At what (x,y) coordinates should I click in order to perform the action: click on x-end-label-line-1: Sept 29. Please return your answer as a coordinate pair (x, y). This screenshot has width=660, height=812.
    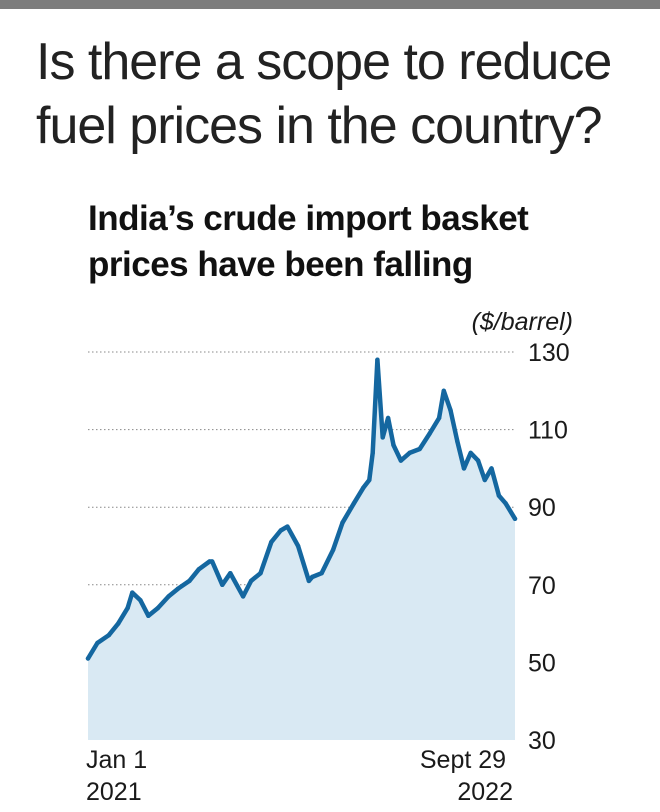
    Looking at the image, I should click on (463, 760).